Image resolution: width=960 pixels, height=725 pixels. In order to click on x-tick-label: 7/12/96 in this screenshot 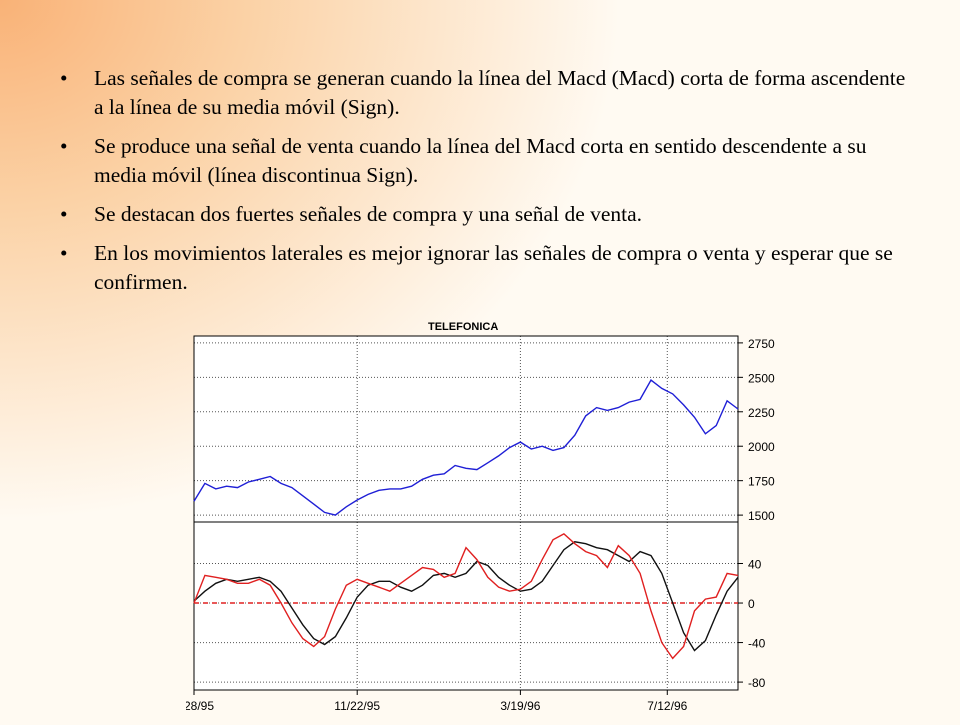, I will do `click(667, 706)`.